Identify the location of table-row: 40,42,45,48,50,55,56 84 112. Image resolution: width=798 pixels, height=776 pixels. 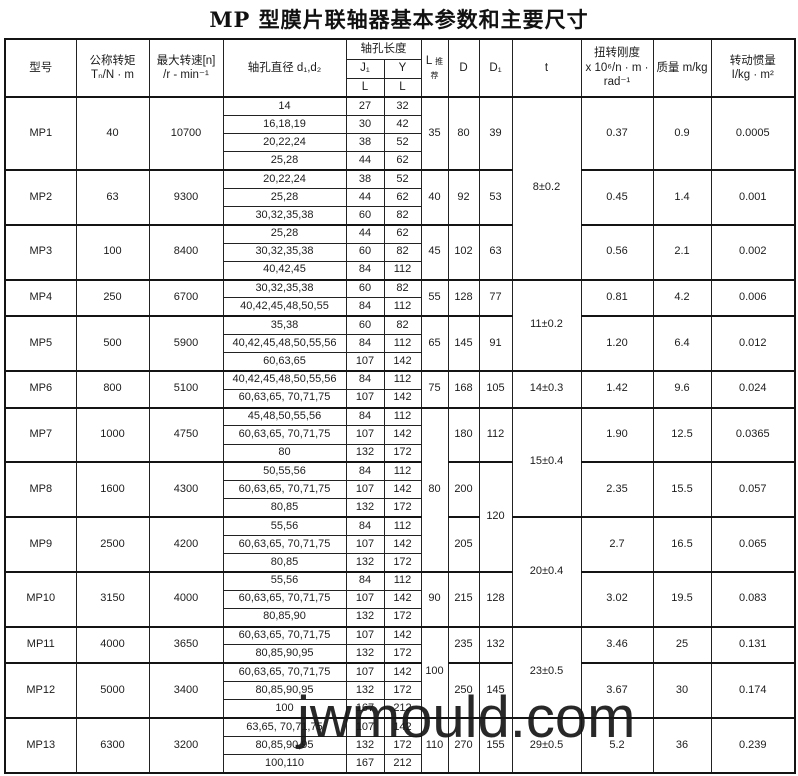
(400, 343).